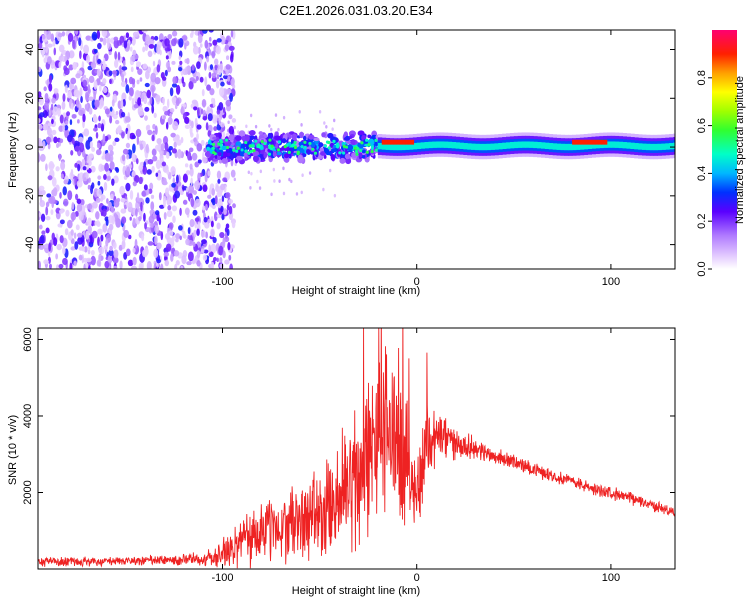 This screenshot has height=600, width=750. I want to click on spectrogram-x-tick-label: 0, so click(417, 282).